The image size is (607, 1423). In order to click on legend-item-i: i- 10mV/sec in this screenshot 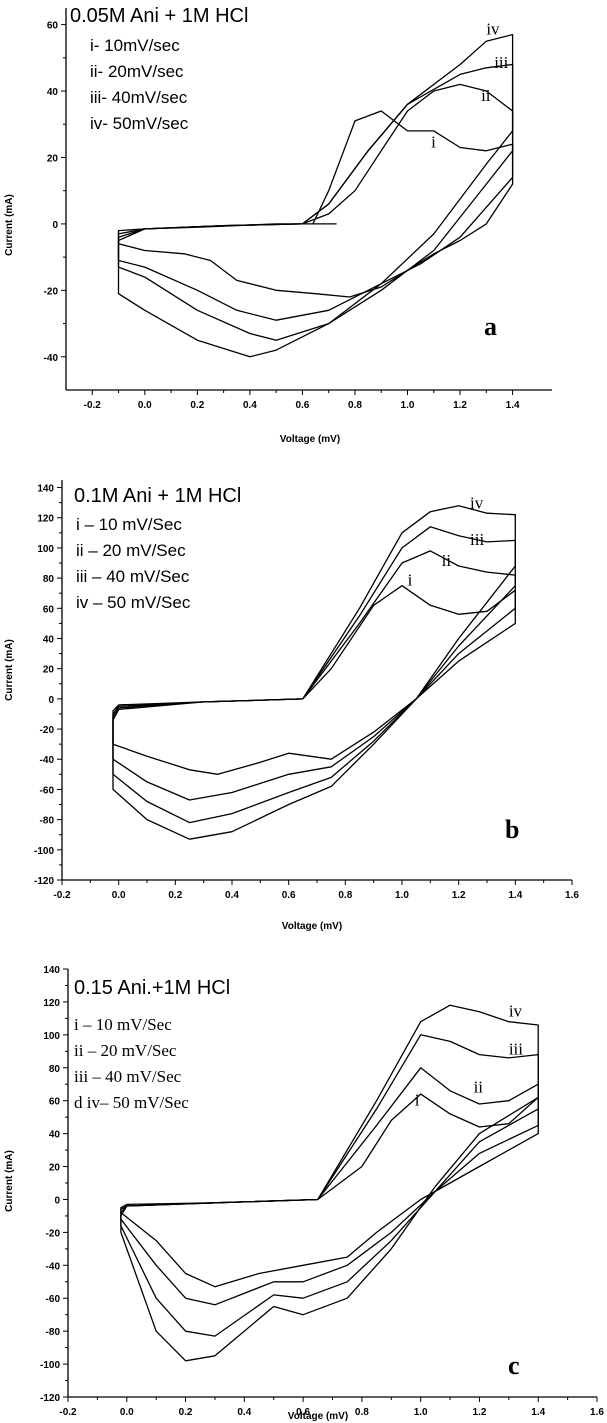, I will do `click(135, 45)`.